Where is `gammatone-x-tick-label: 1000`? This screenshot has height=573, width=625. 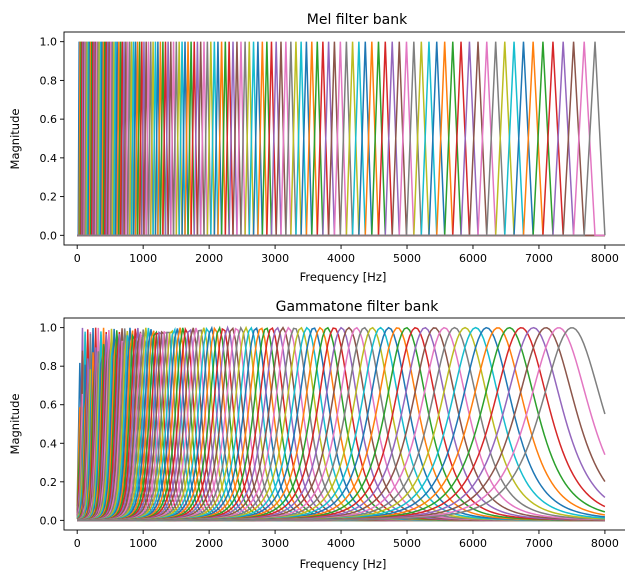 gammatone-x-tick-label: 1000 is located at coordinates (143, 543).